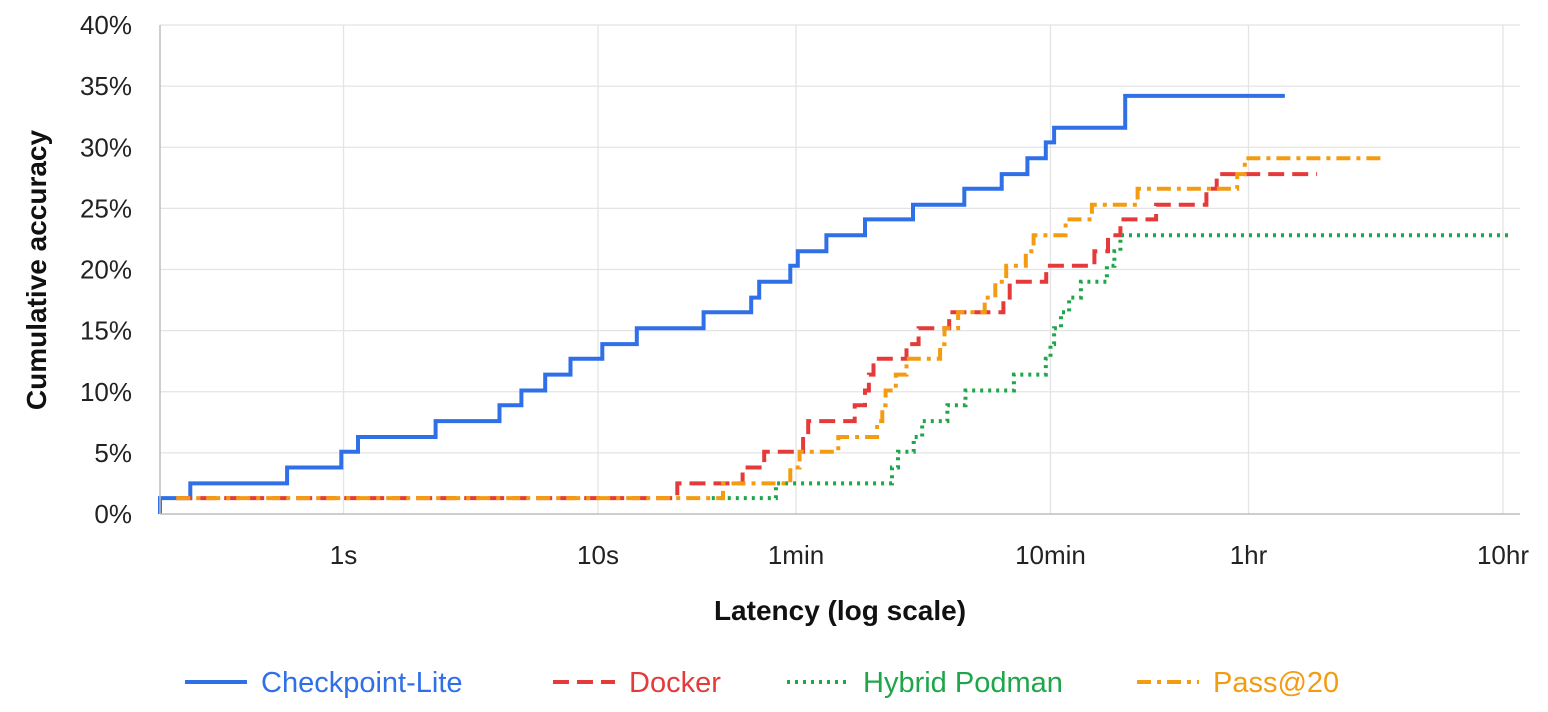  What do you see at coordinates (106, 25) in the screenshot?
I see `y-tick-label: 40%` at bounding box center [106, 25].